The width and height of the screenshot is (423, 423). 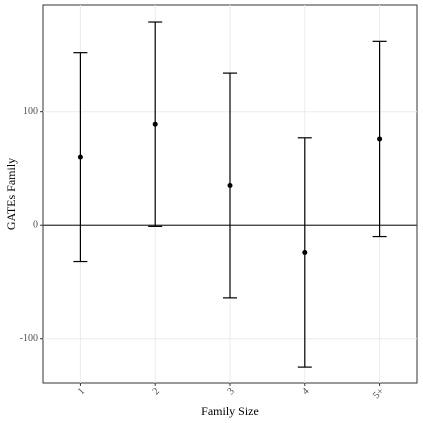 I want to click on x-tick-label: 4, so click(x=305, y=391).